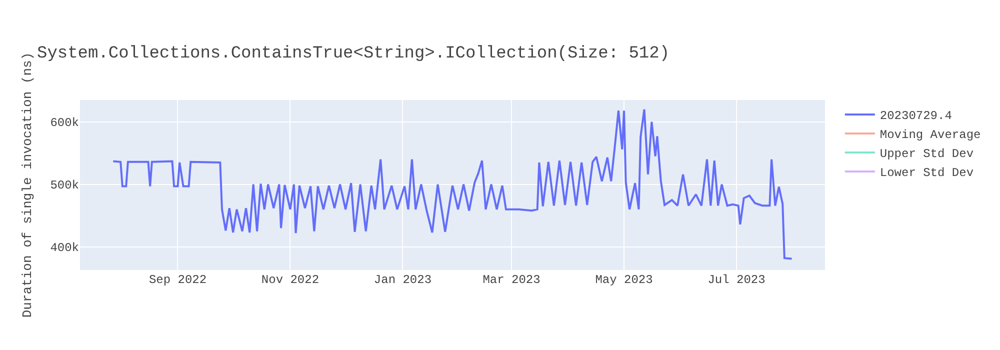 Image resolution: width=1000 pixels, height=350 pixels. I want to click on x-tick-label: Sep 2022, so click(177, 280).